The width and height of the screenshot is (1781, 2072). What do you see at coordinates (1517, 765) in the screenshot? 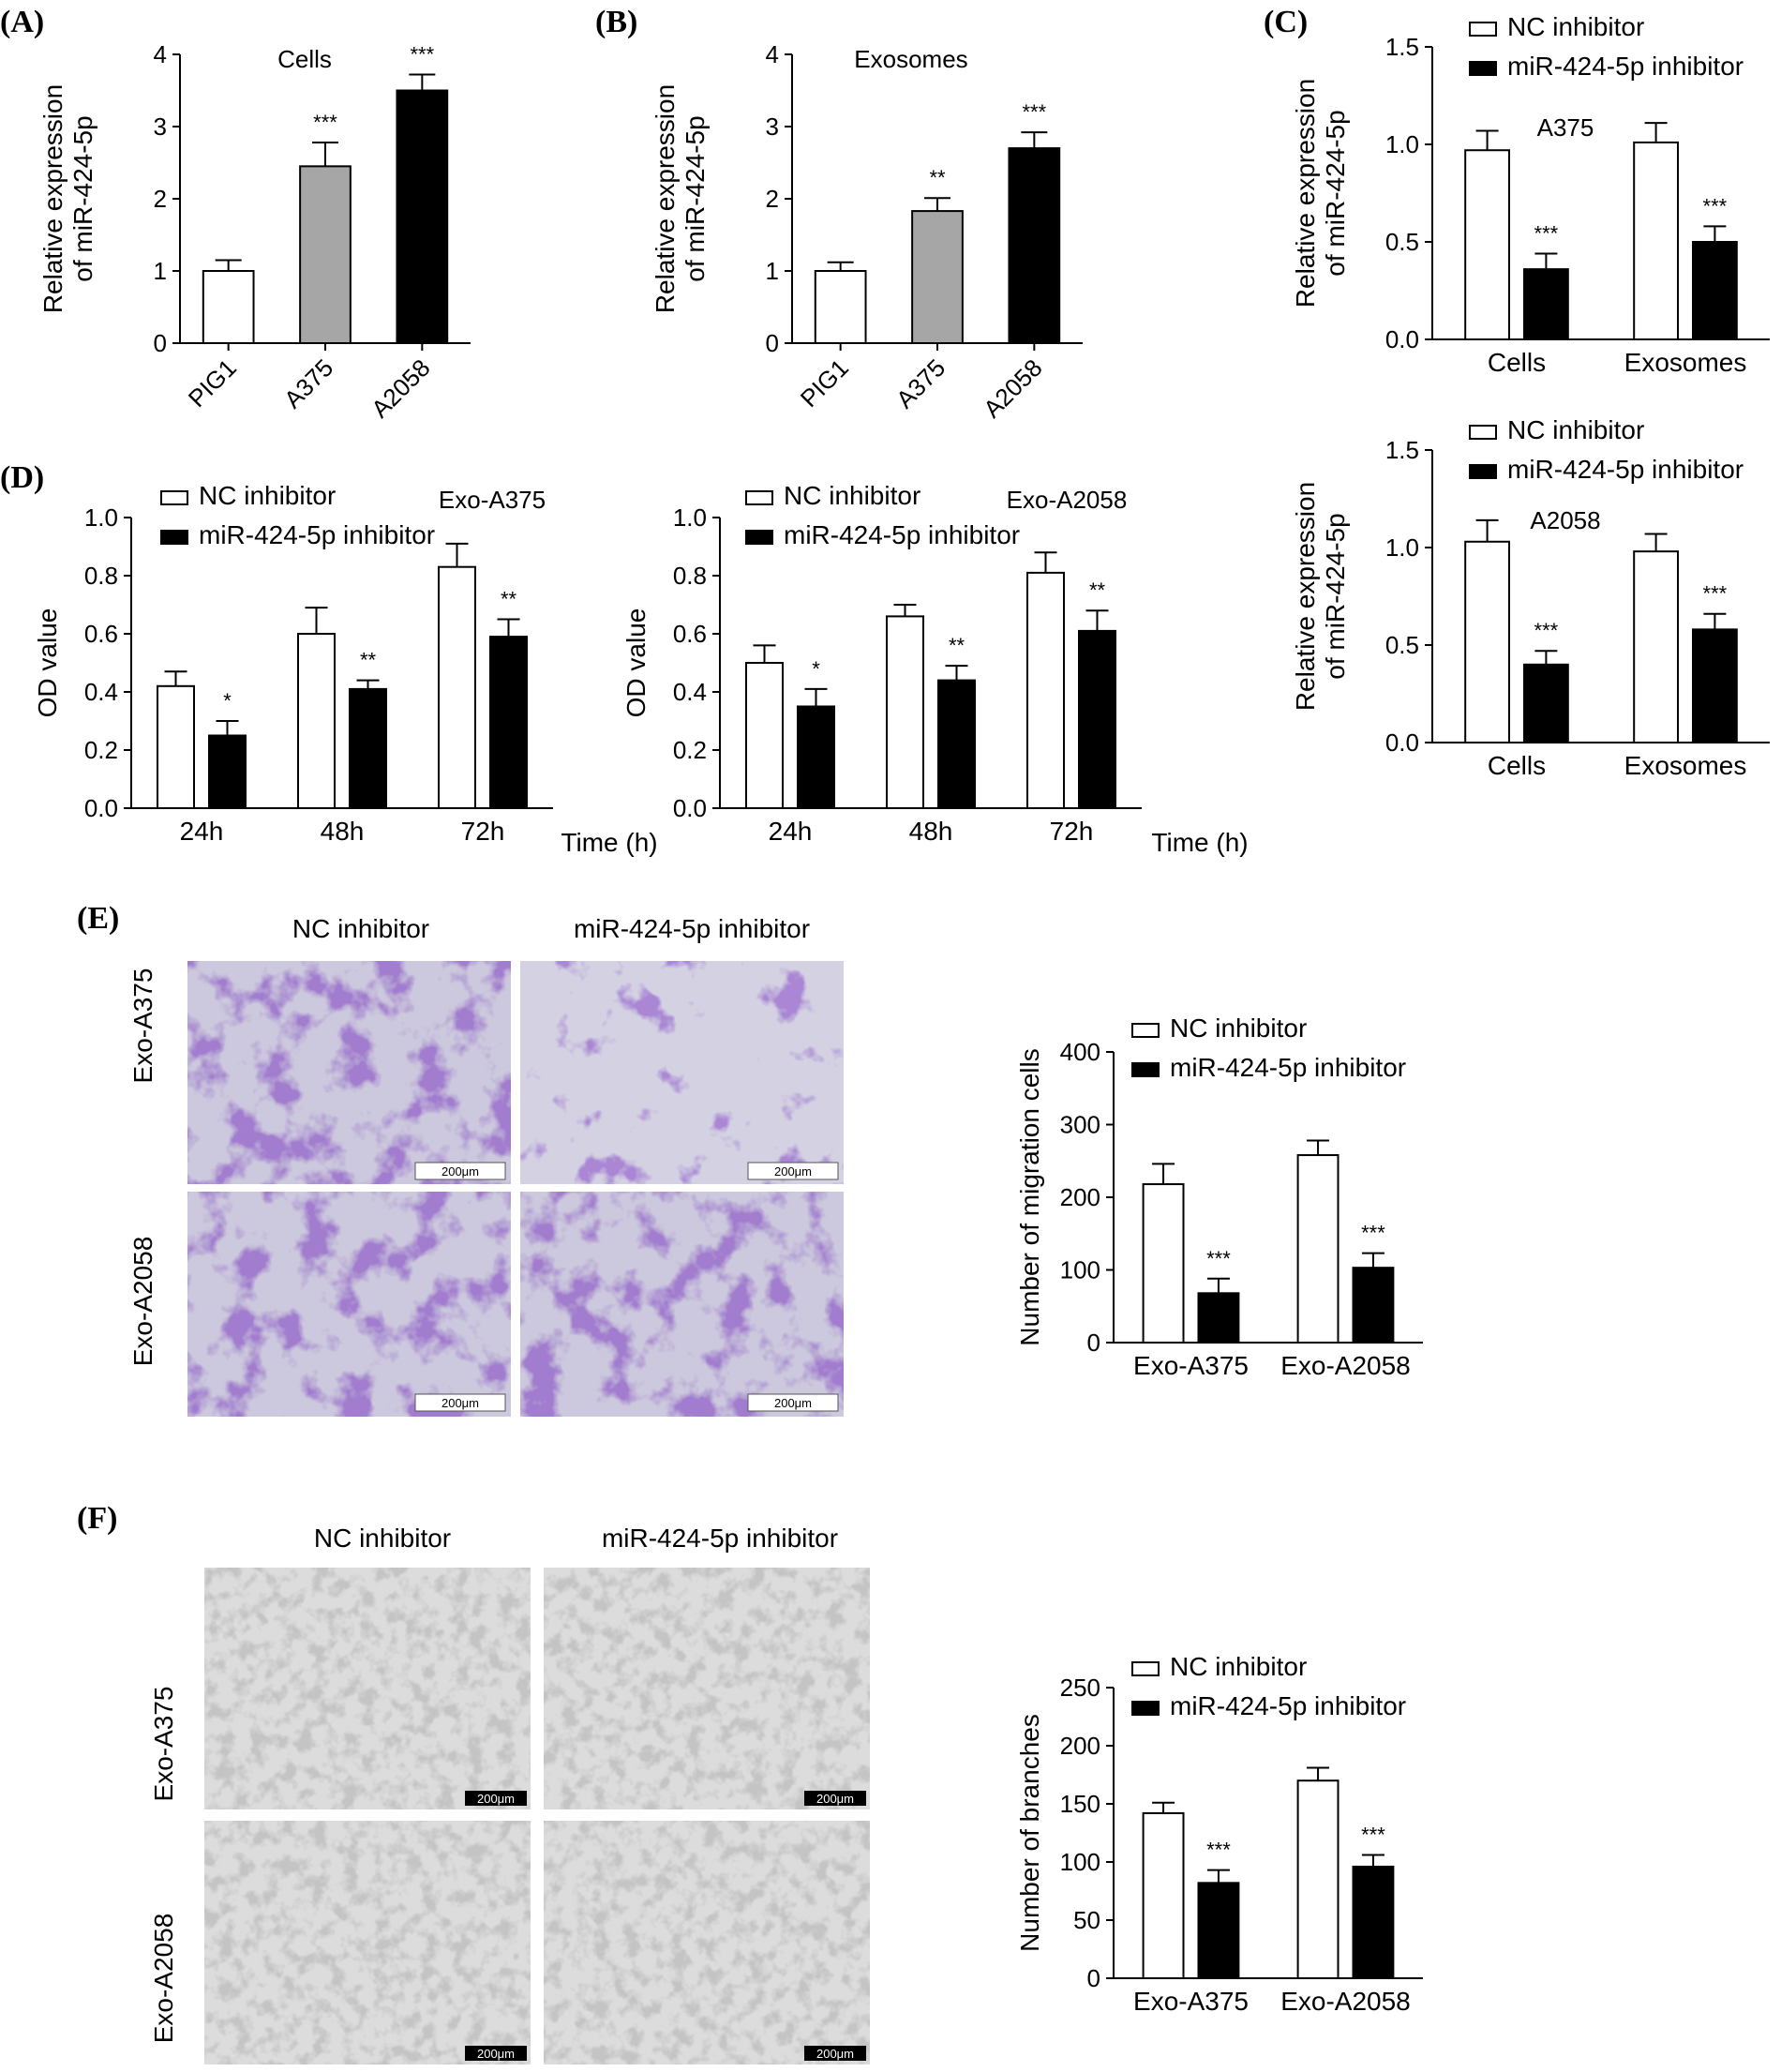
I see `x-tick-label: Cells` at bounding box center [1517, 765].